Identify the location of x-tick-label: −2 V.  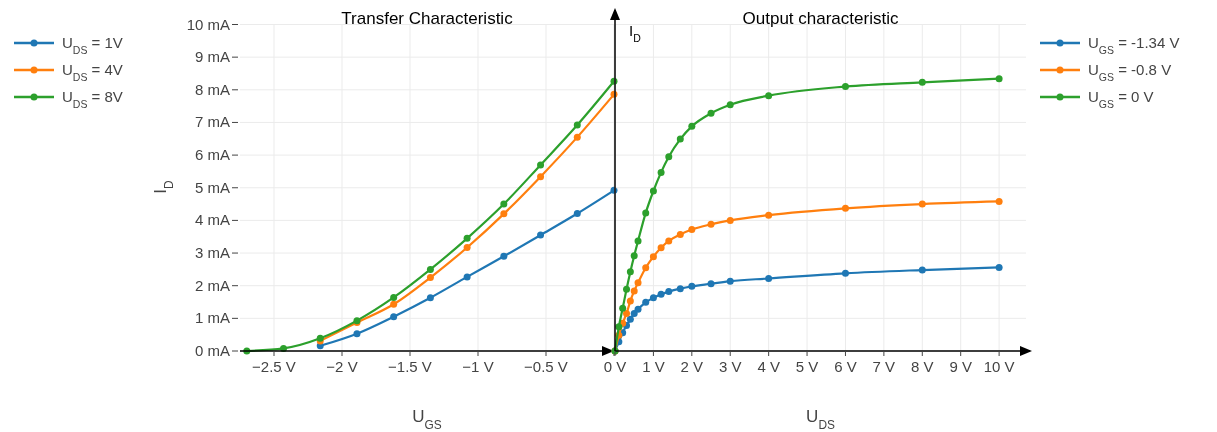
(342, 366).